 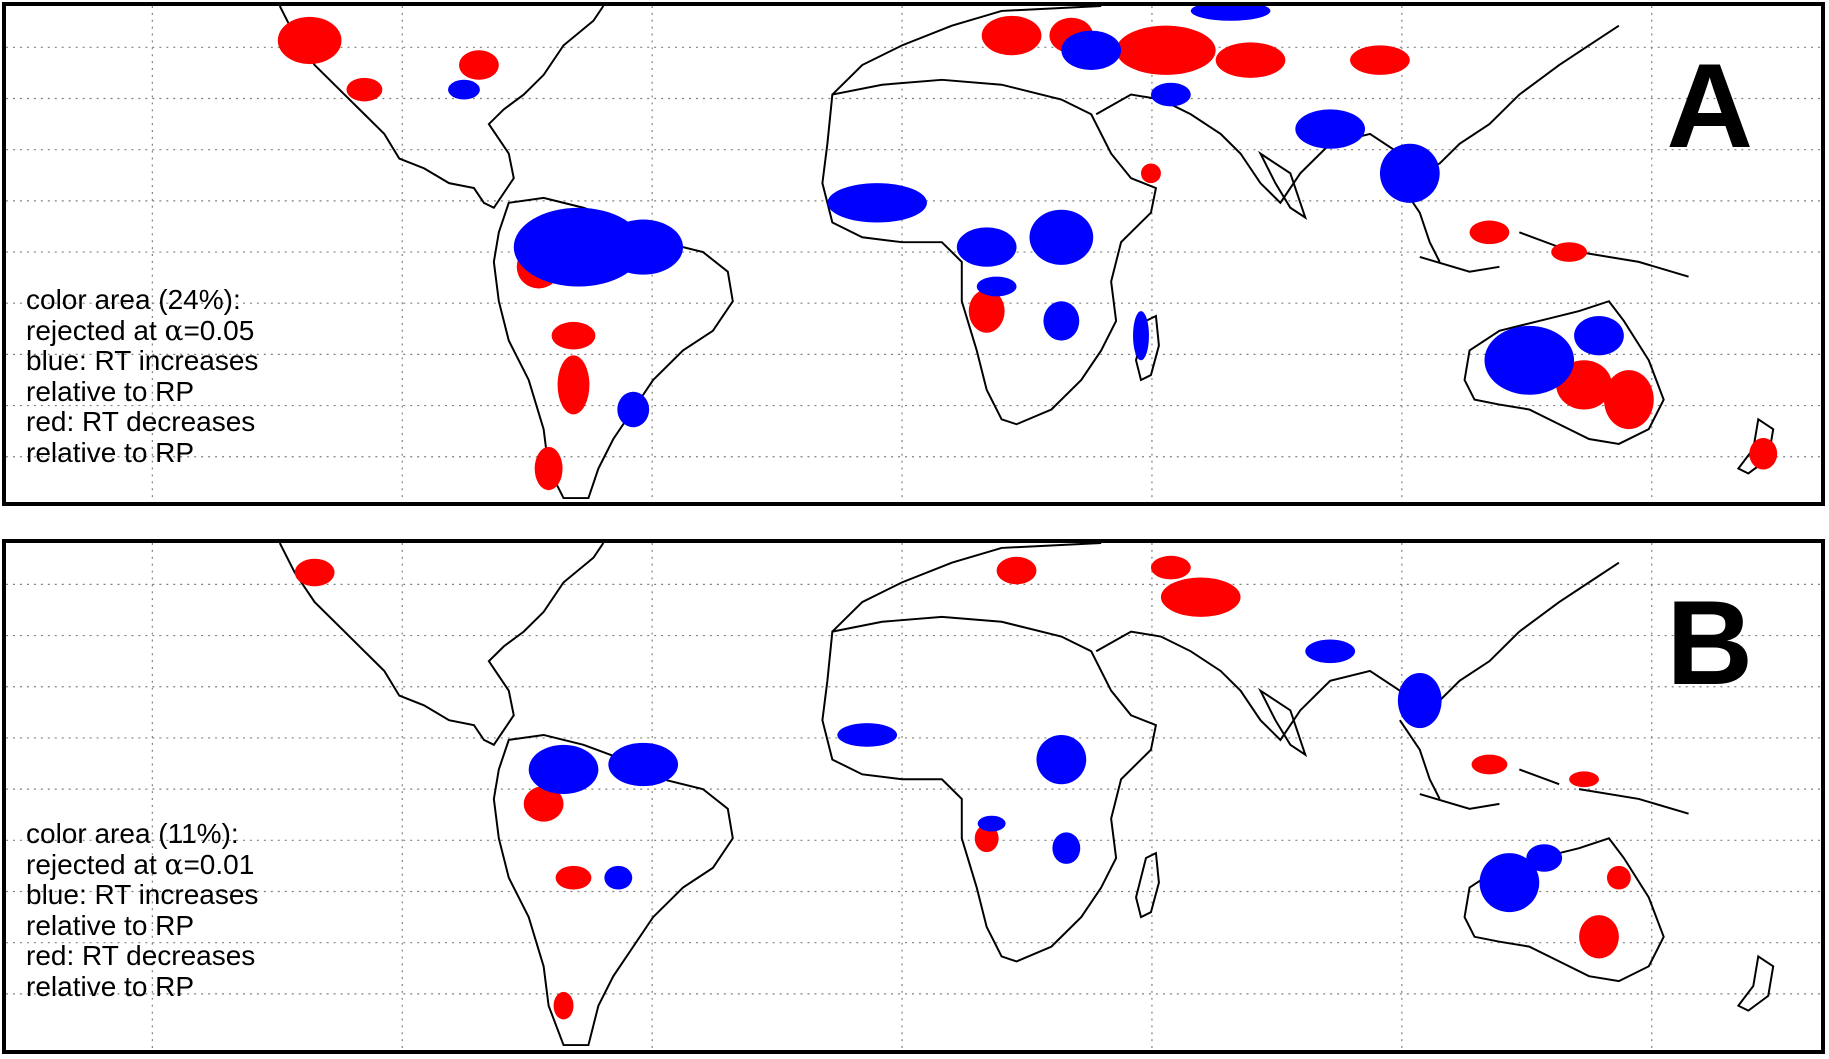 What do you see at coordinates (132, 833) in the screenshot?
I see `legend-color-area: color area (11%):` at bounding box center [132, 833].